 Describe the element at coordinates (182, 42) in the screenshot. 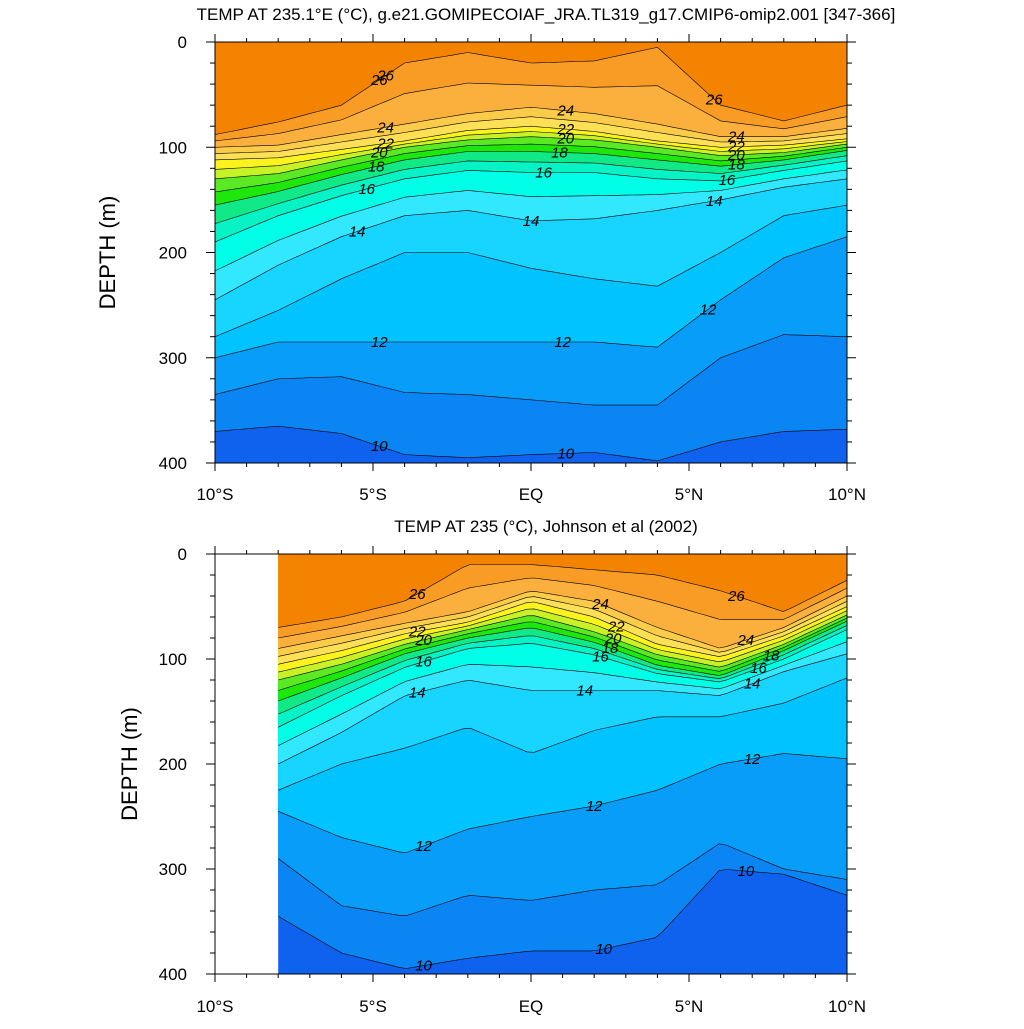

I see `y-tick-label: 0` at that location.